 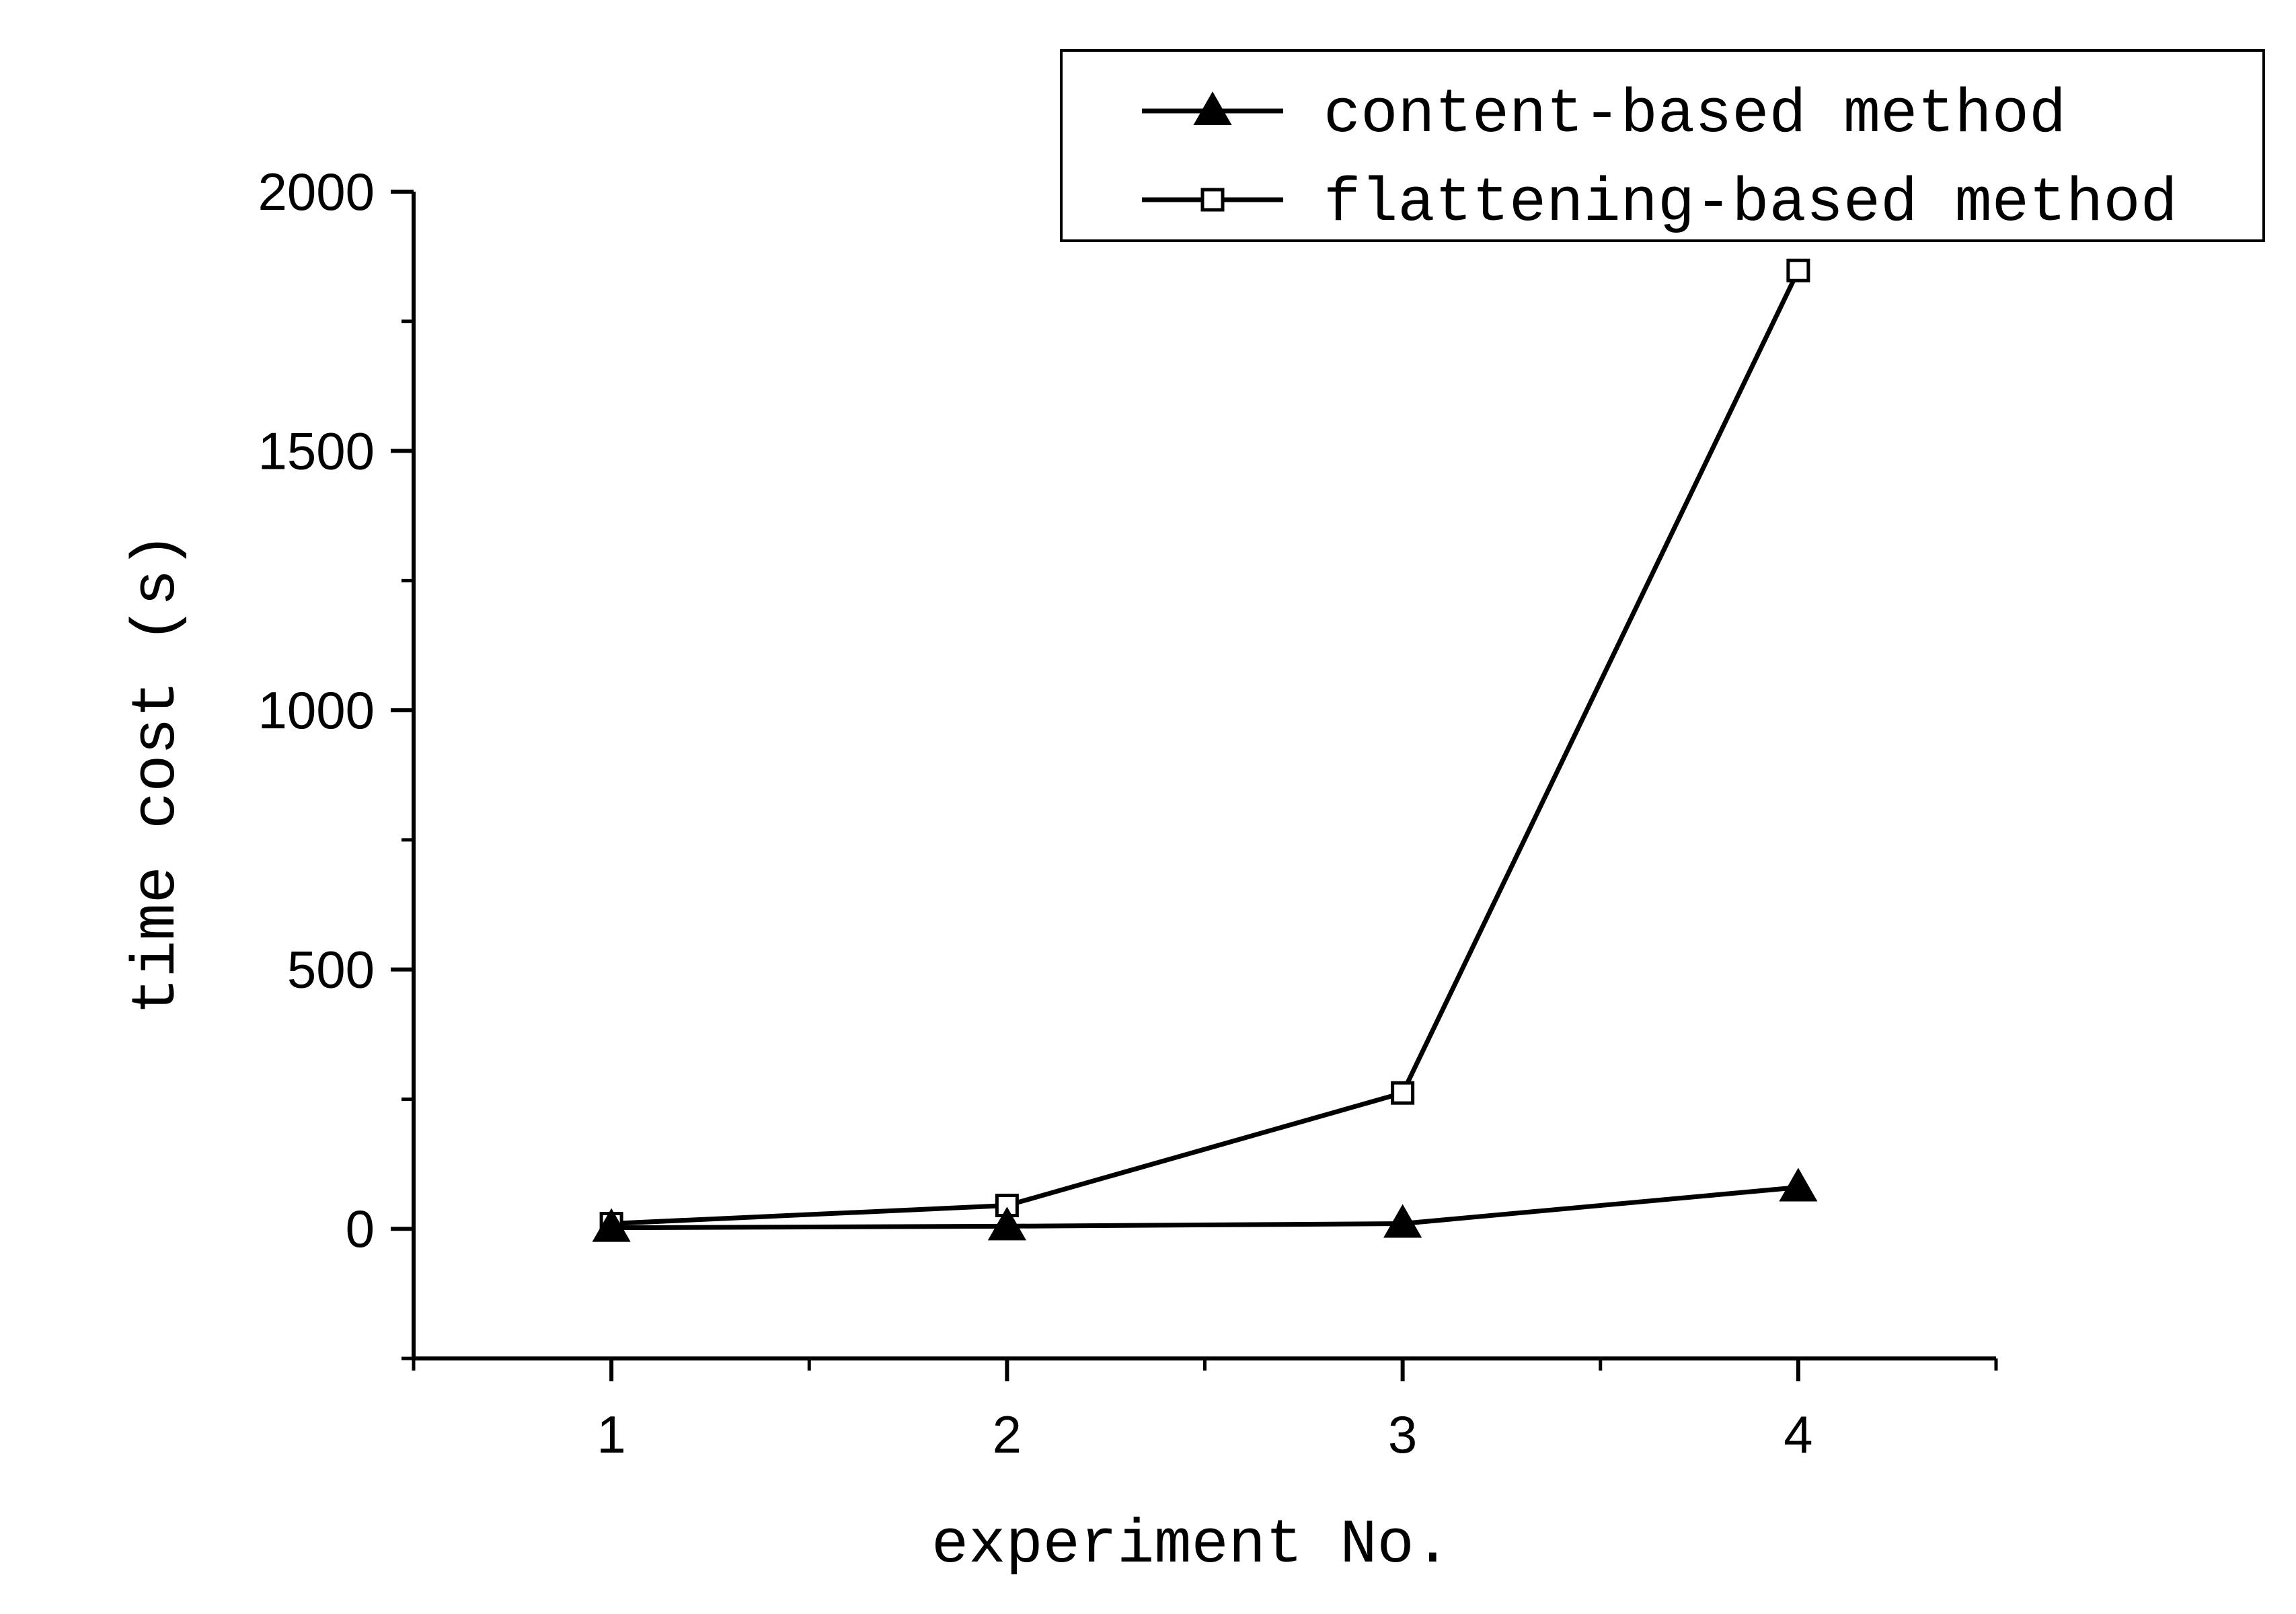 What do you see at coordinates (1205, 1208) in the screenshot?
I see `series-line-content-based` at bounding box center [1205, 1208].